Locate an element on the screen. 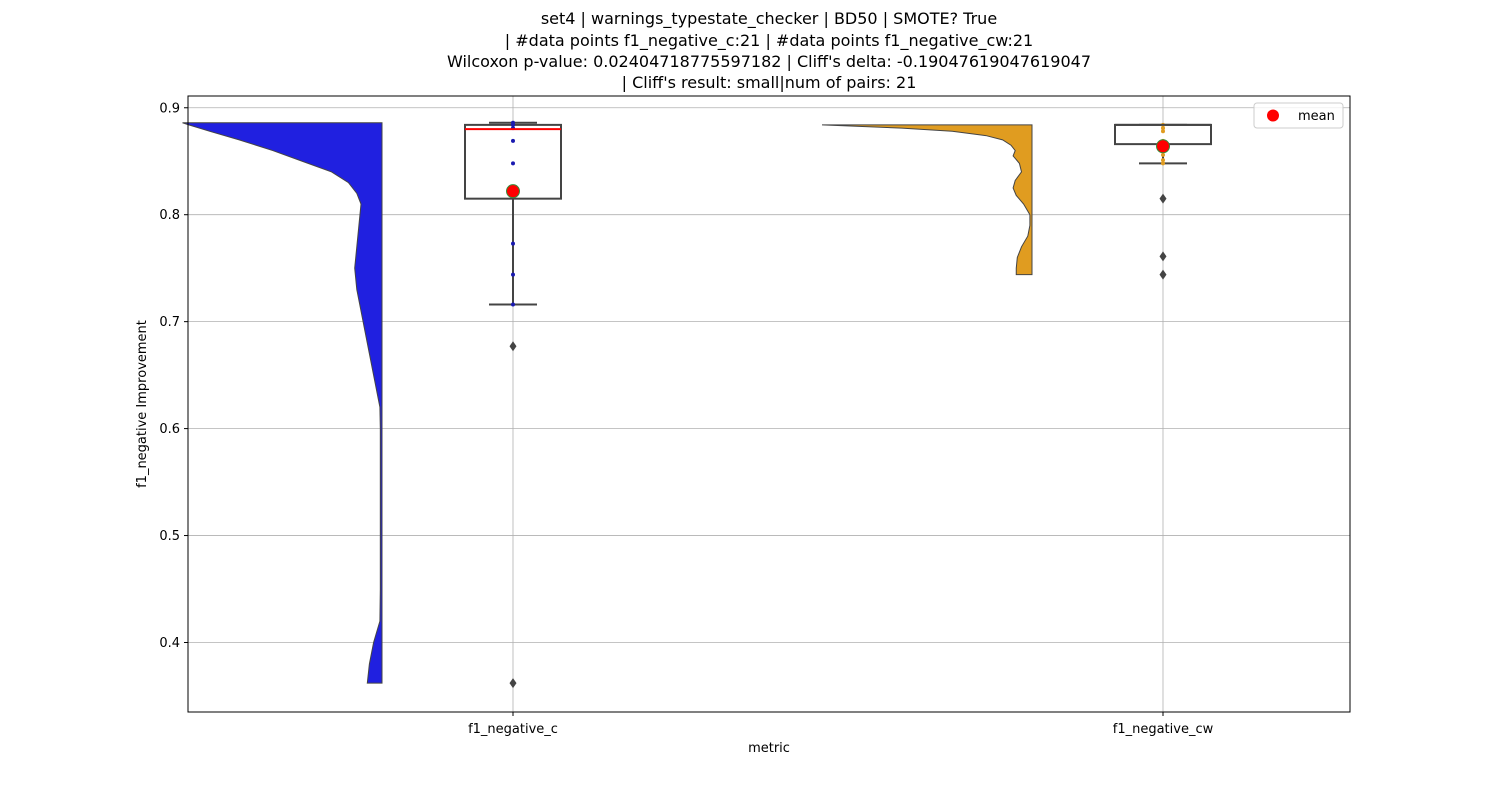 The width and height of the screenshot is (1500, 800). legend: mean is located at coordinates (1298, 115).